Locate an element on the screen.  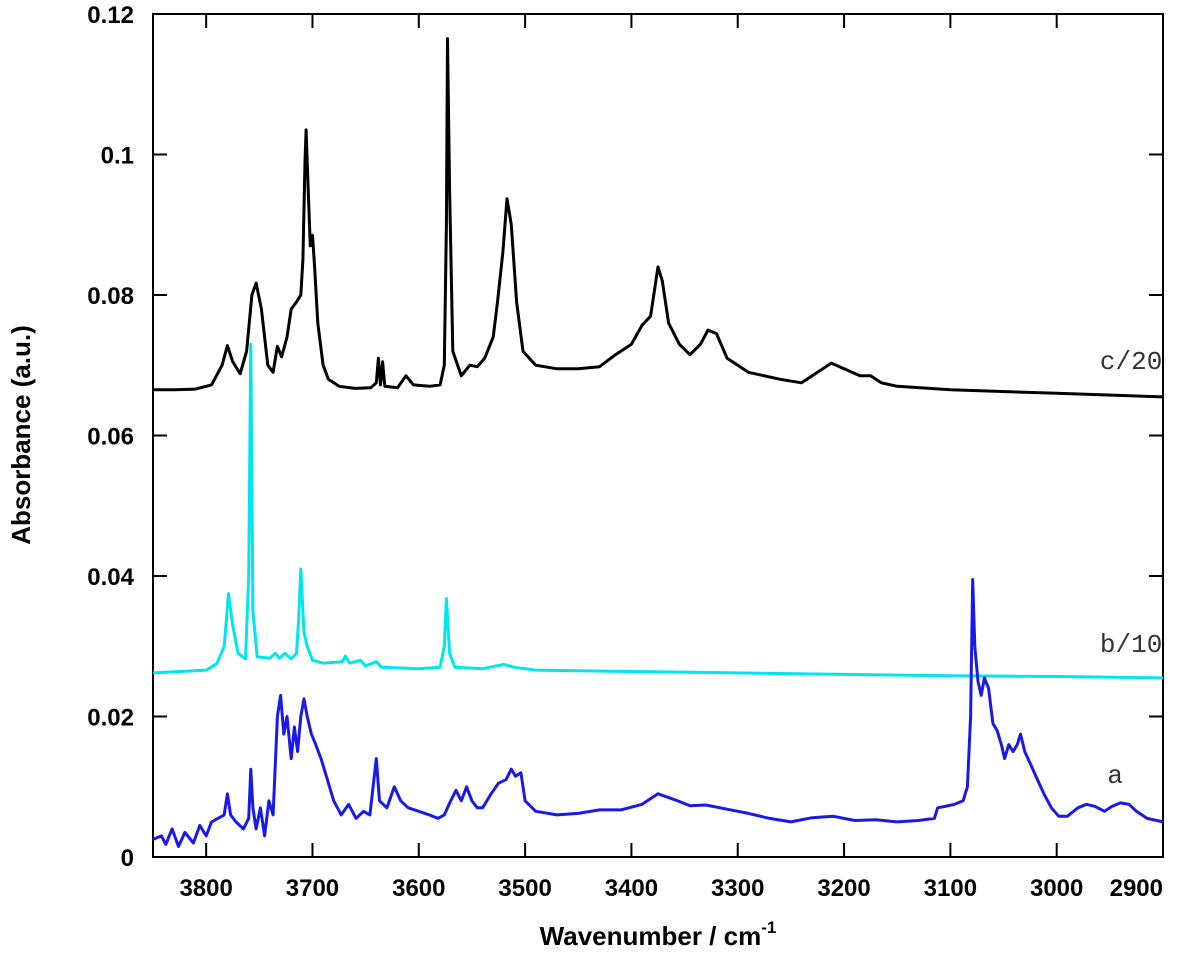
x-axis-title-superscript: -1 is located at coordinates (768, 927).